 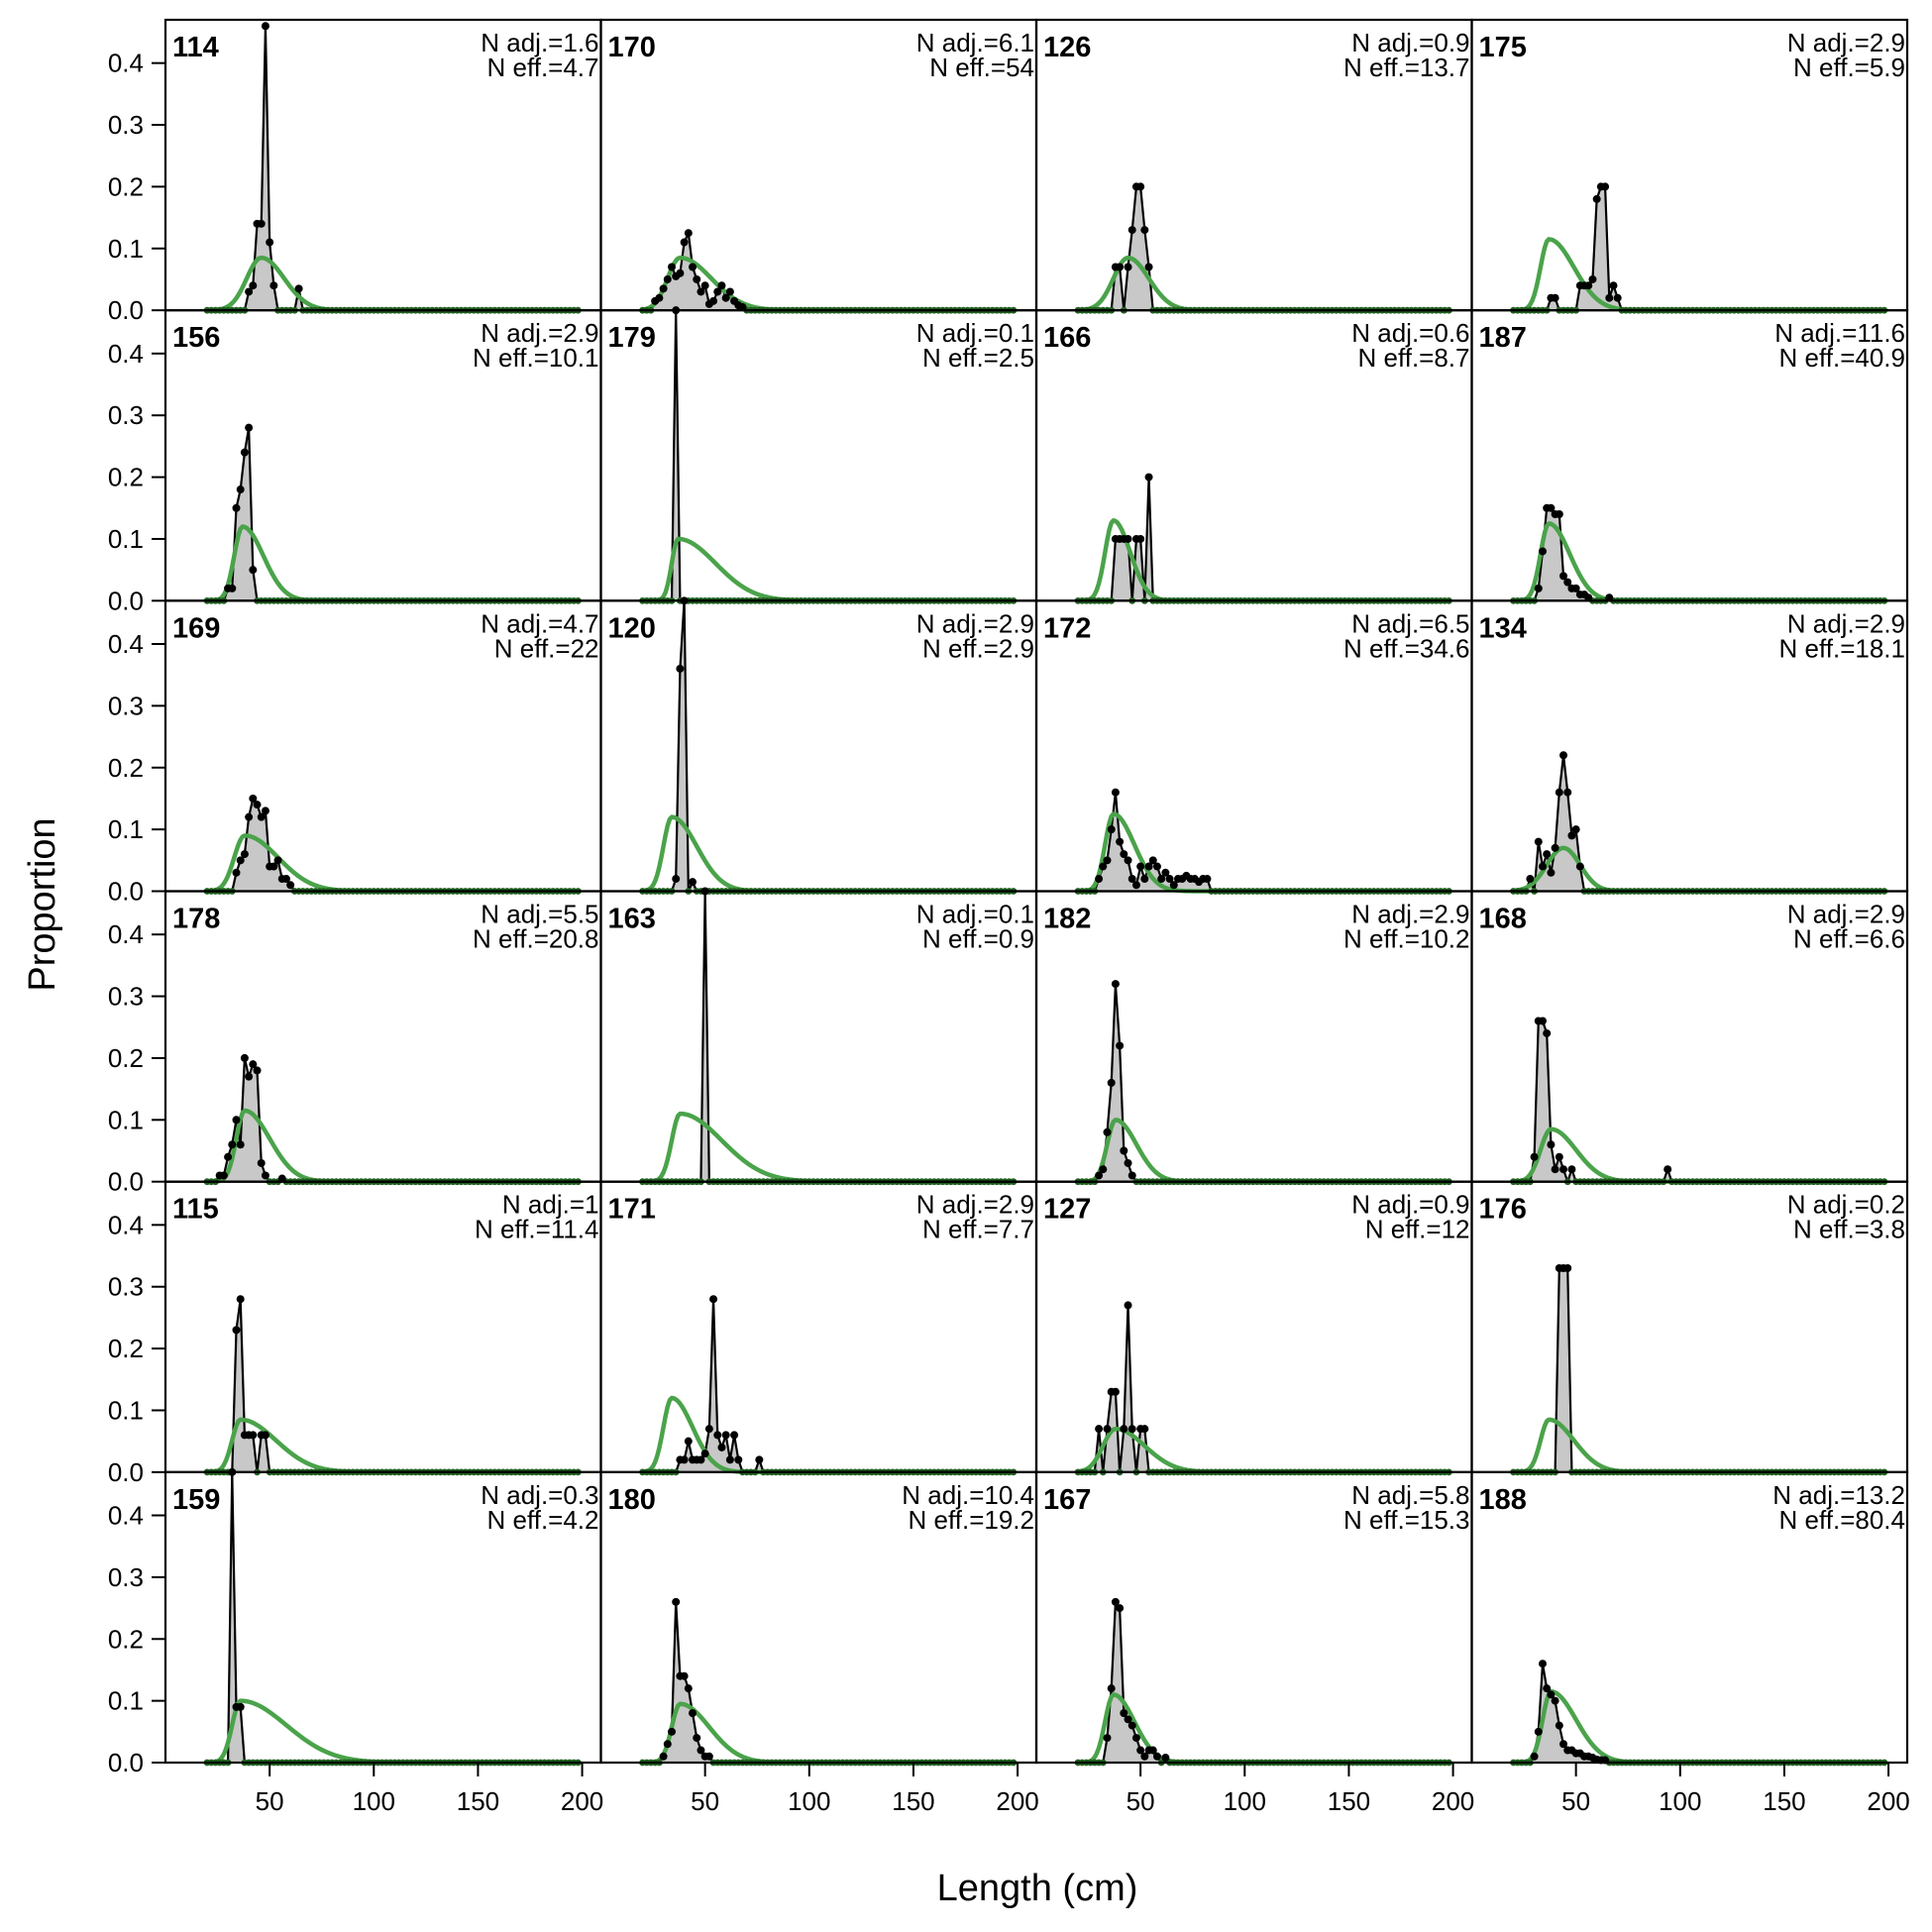 What do you see at coordinates (240, 514) in the screenshot?
I see `observed-area` at bounding box center [240, 514].